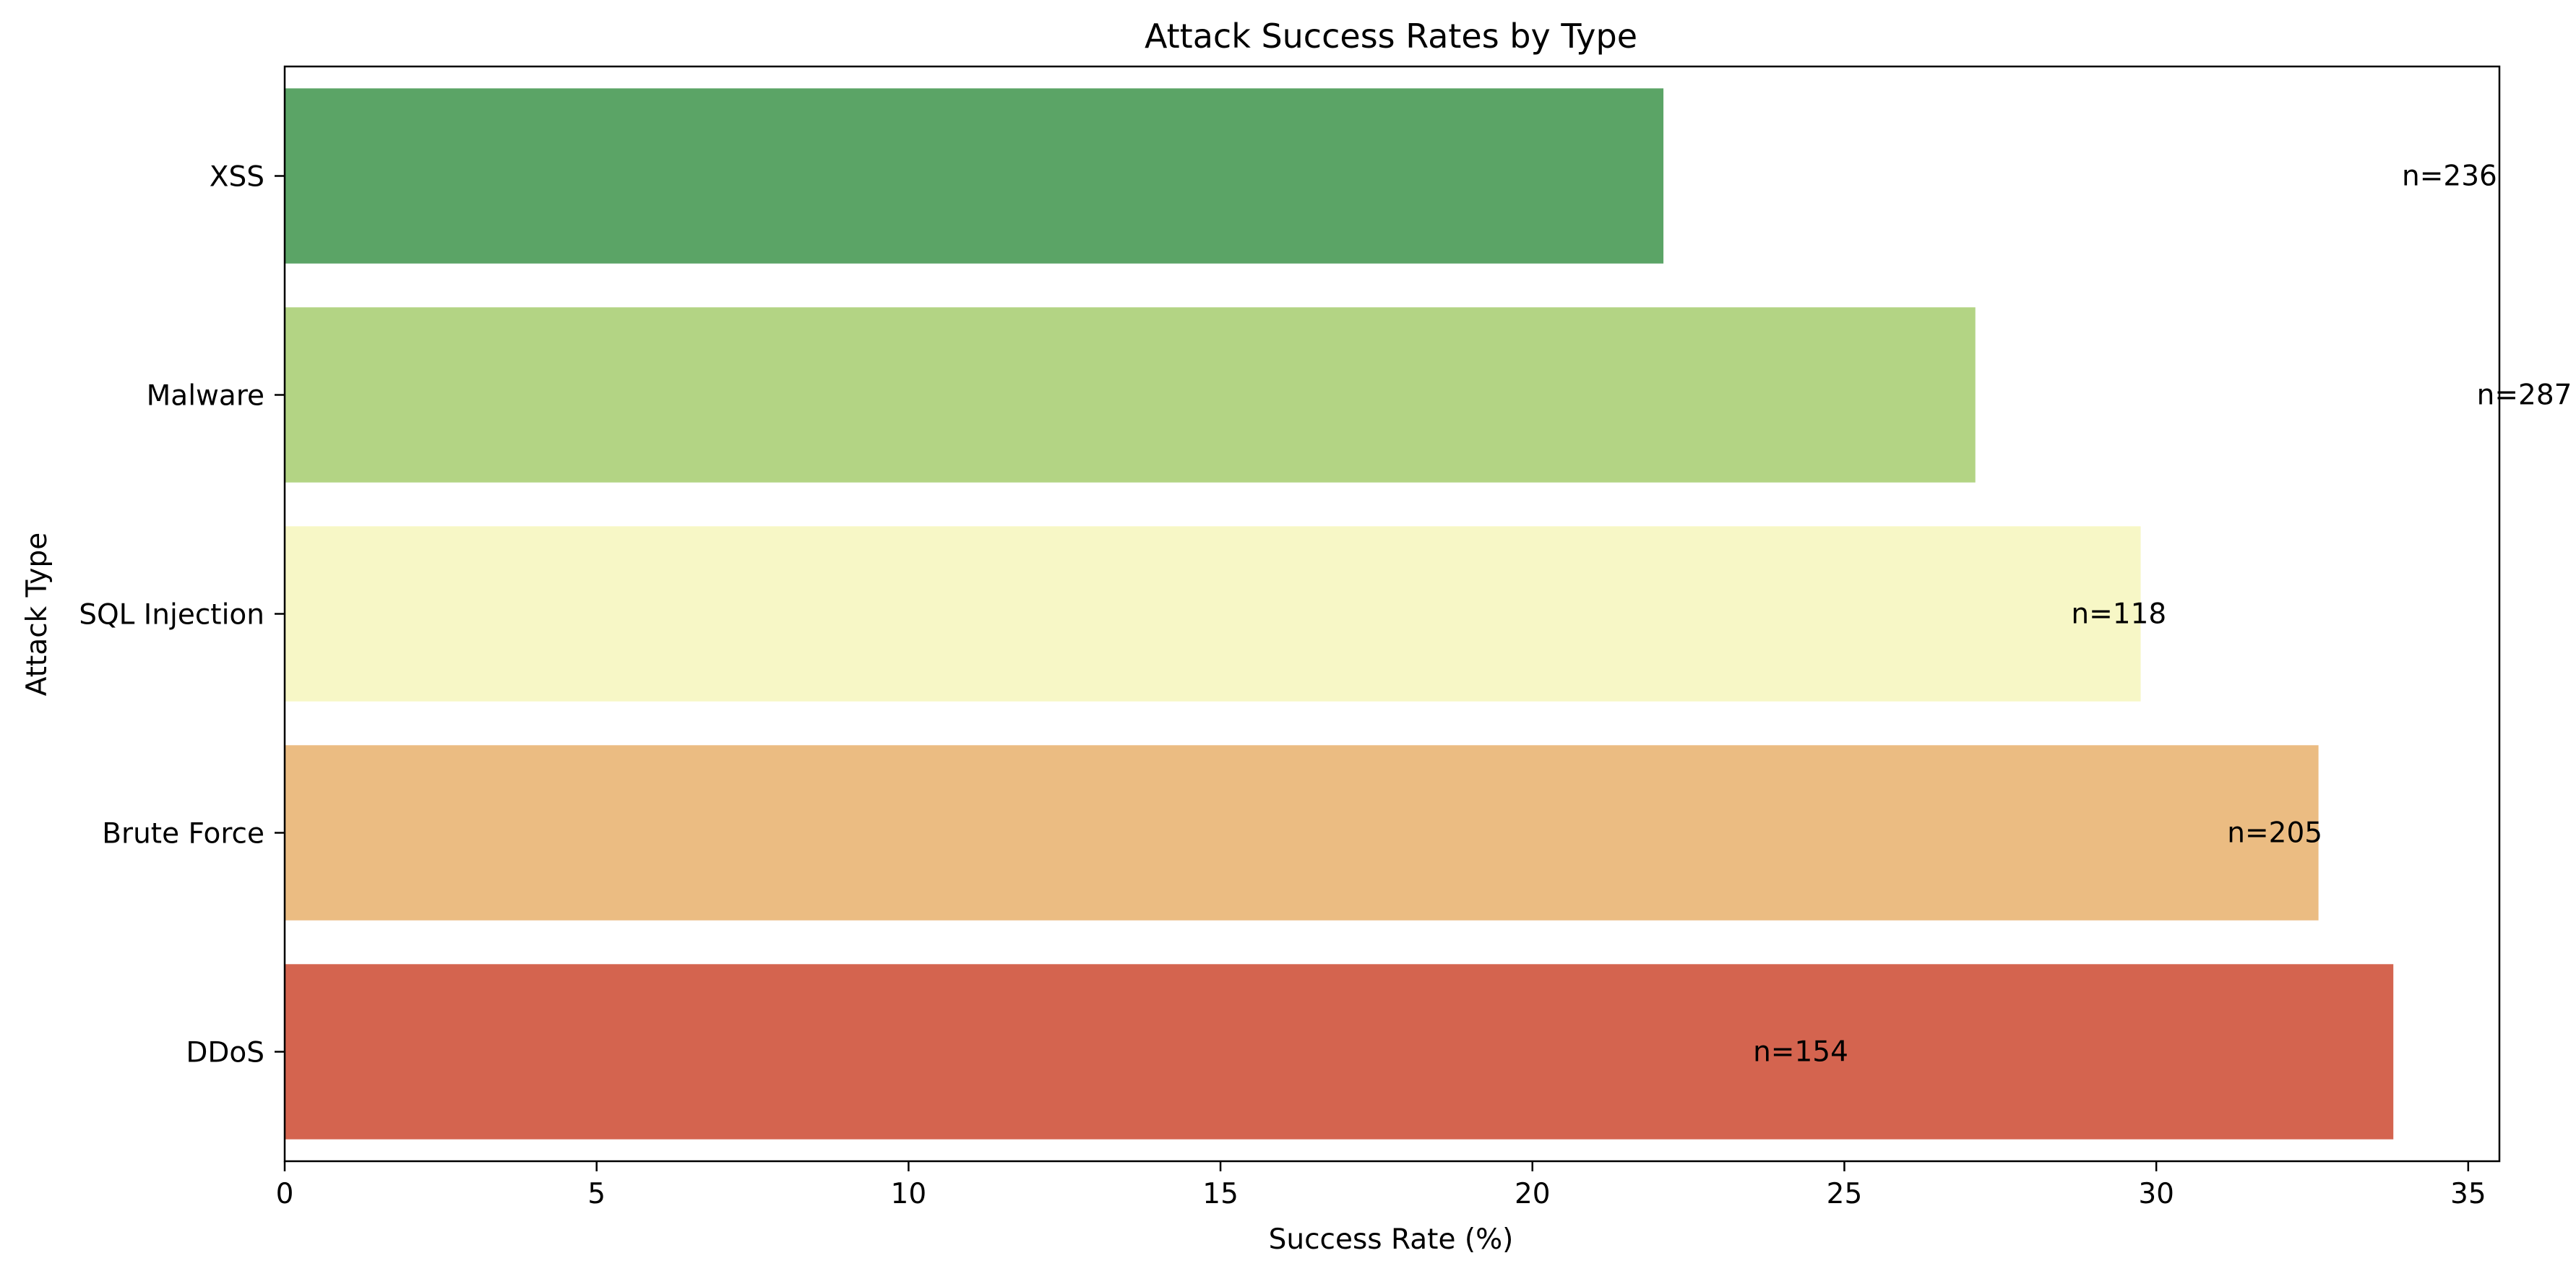  What do you see at coordinates (2468, 1194) in the screenshot?
I see `x-tick-label-7: 35` at bounding box center [2468, 1194].